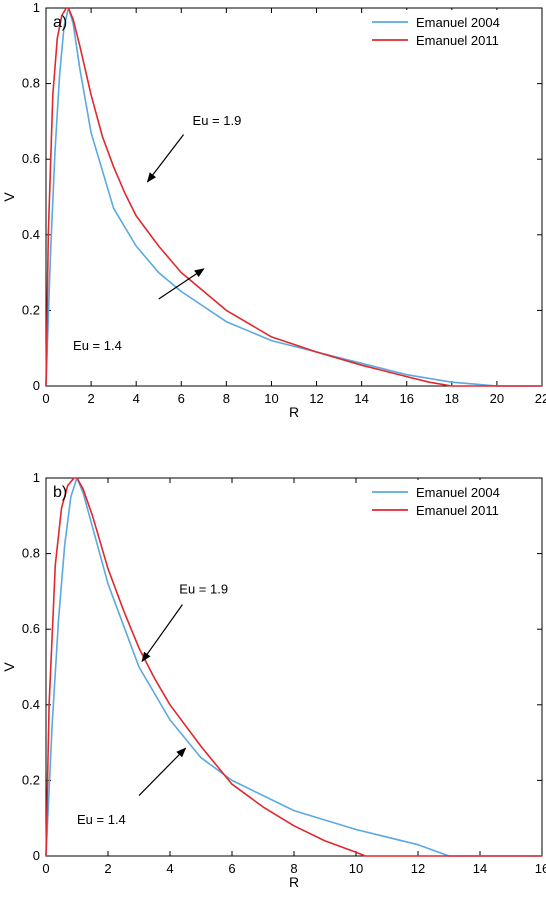 This screenshot has width=546, height=900. What do you see at coordinates (497, 398) in the screenshot?
I see `x-tick-label: 20` at bounding box center [497, 398].